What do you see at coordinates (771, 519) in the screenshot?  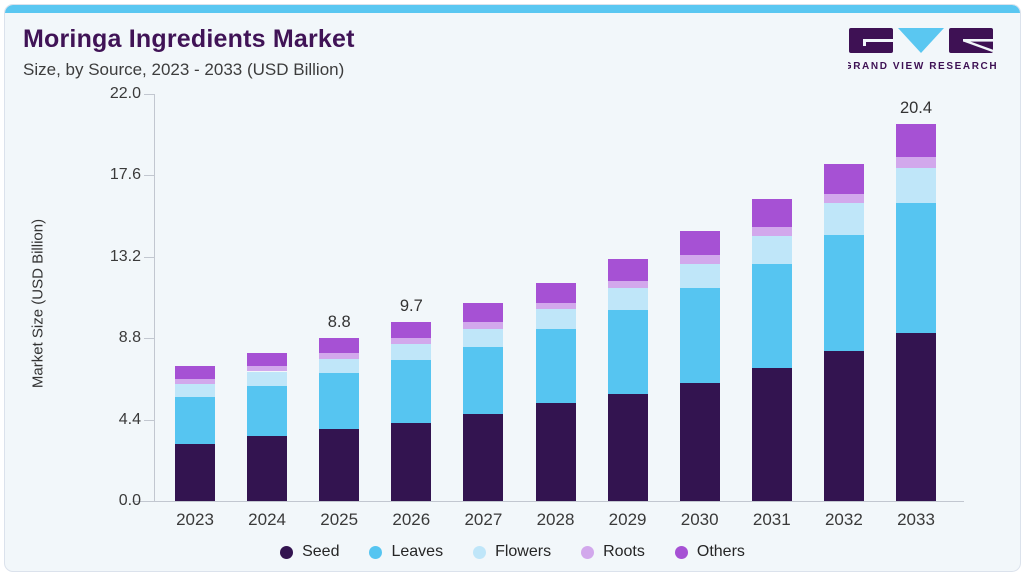 I see `x-axis-label-2031: 2031` at bounding box center [771, 519].